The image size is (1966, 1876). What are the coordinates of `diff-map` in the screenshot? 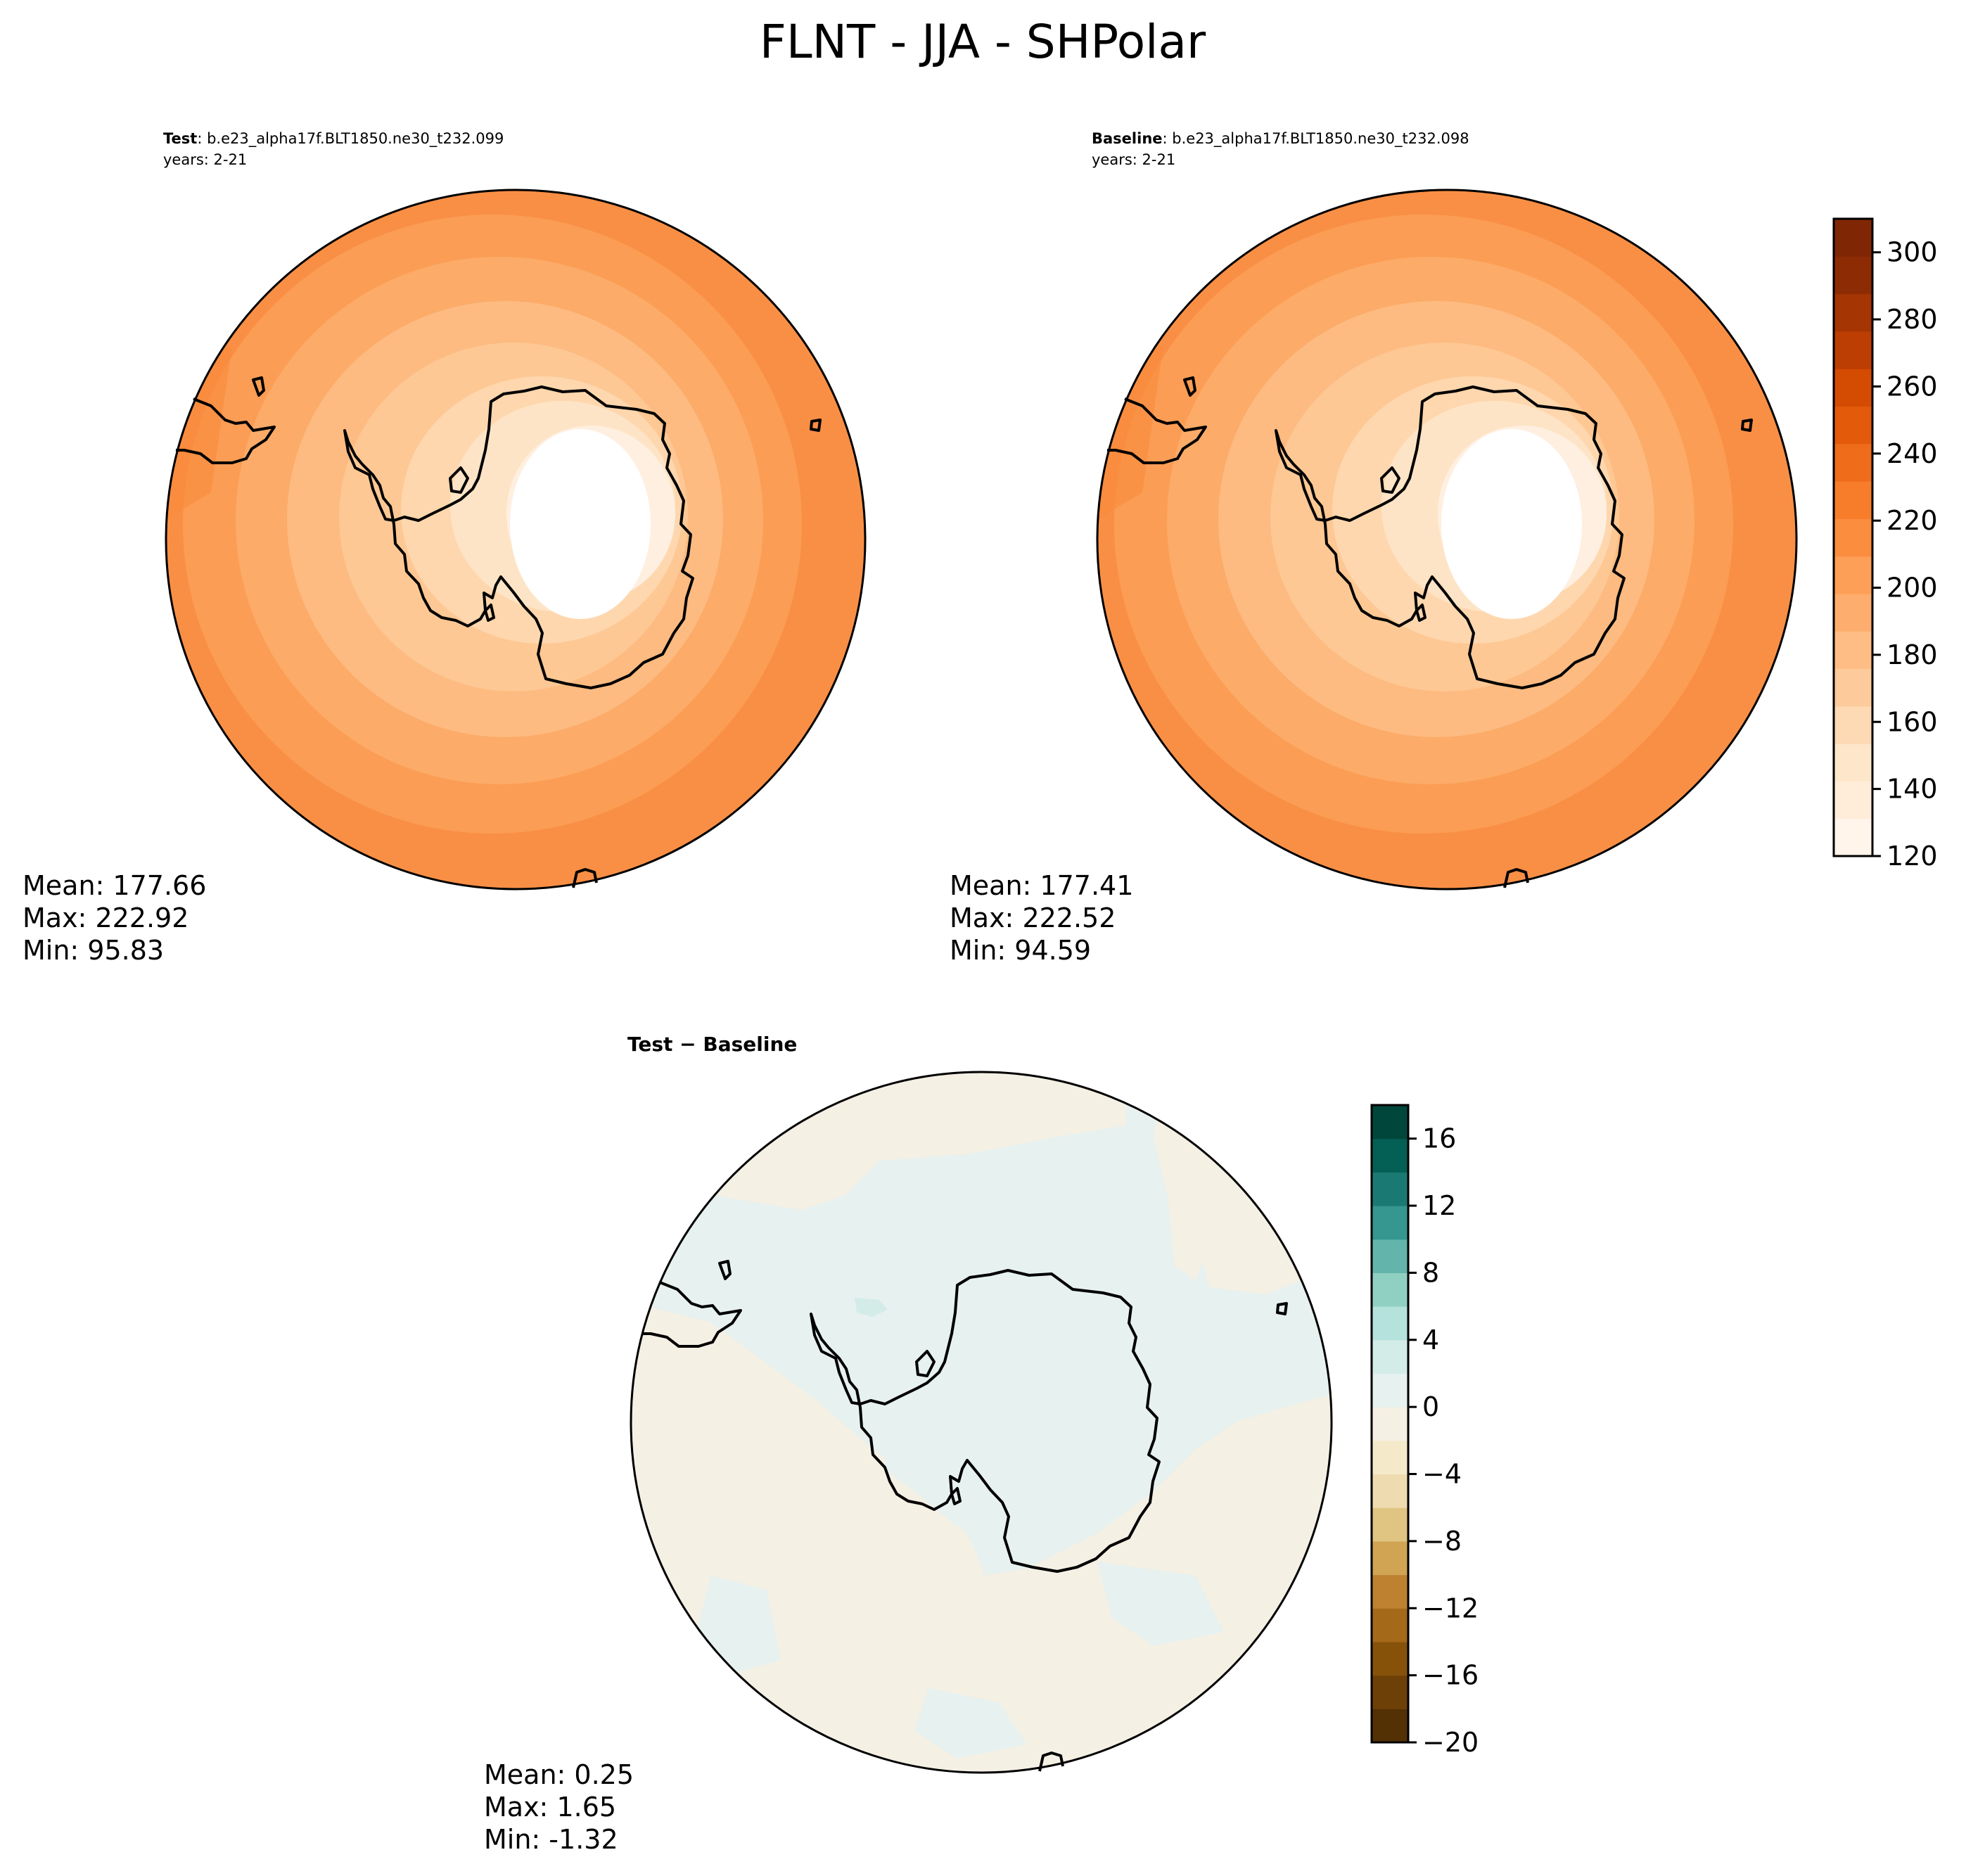 It's located at (981, 1422).